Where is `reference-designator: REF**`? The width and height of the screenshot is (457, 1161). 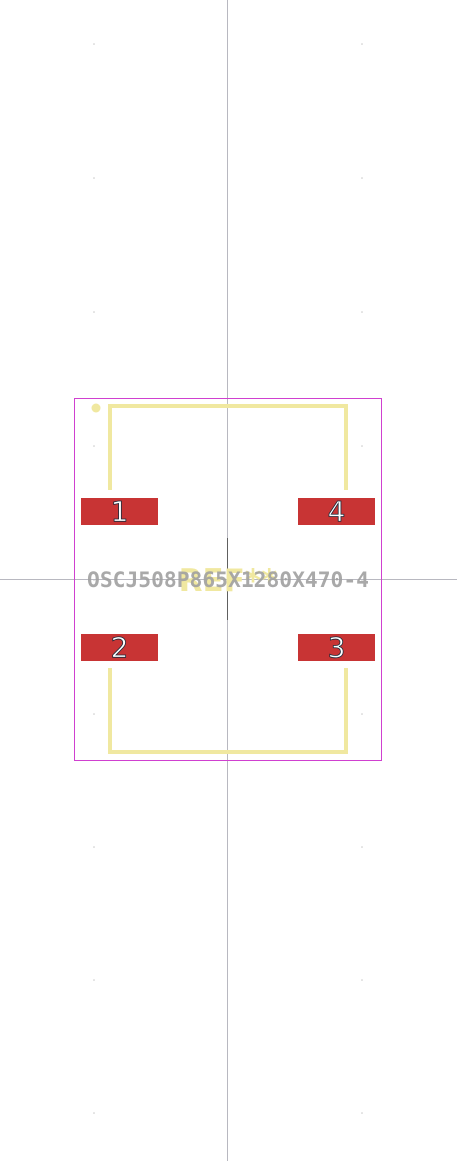 reference-designator: REF** is located at coordinates (228, 581).